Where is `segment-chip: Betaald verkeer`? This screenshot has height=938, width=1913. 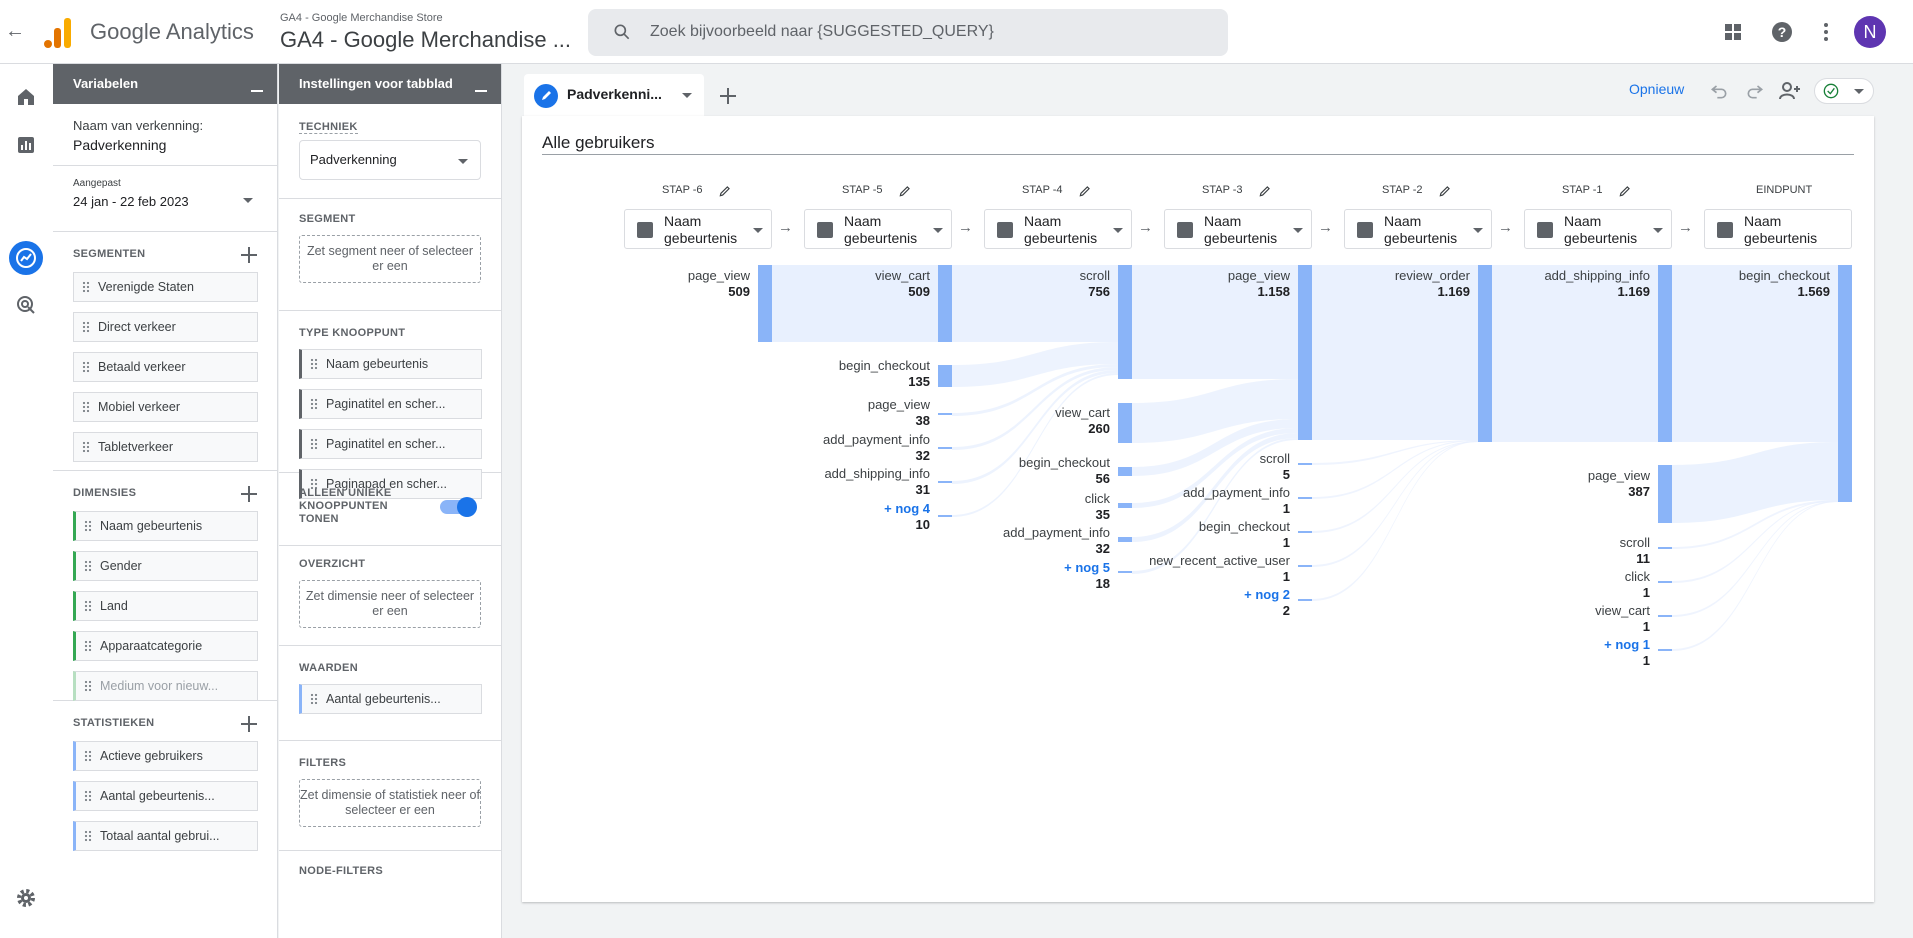
segment-chip: Betaald verkeer is located at coordinates (165, 367).